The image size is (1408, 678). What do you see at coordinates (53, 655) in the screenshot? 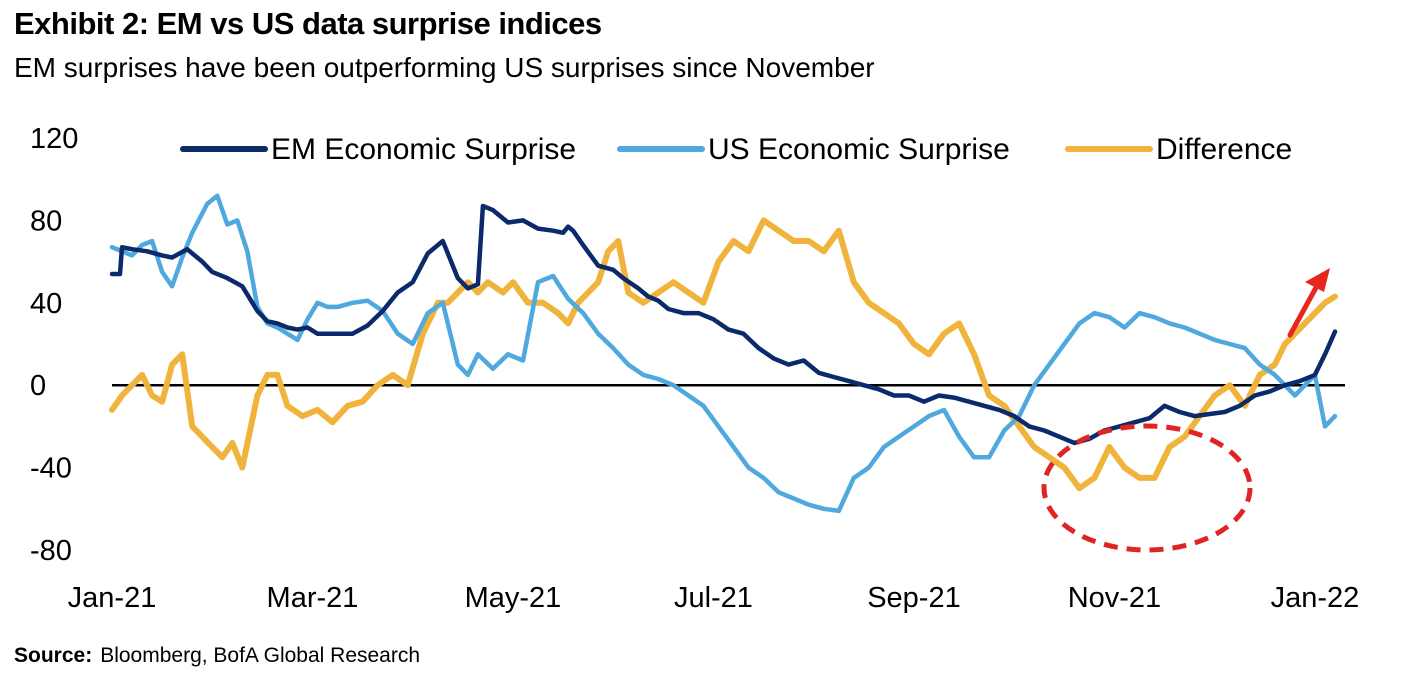
I see `source-label: Source:` at bounding box center [53, 655].